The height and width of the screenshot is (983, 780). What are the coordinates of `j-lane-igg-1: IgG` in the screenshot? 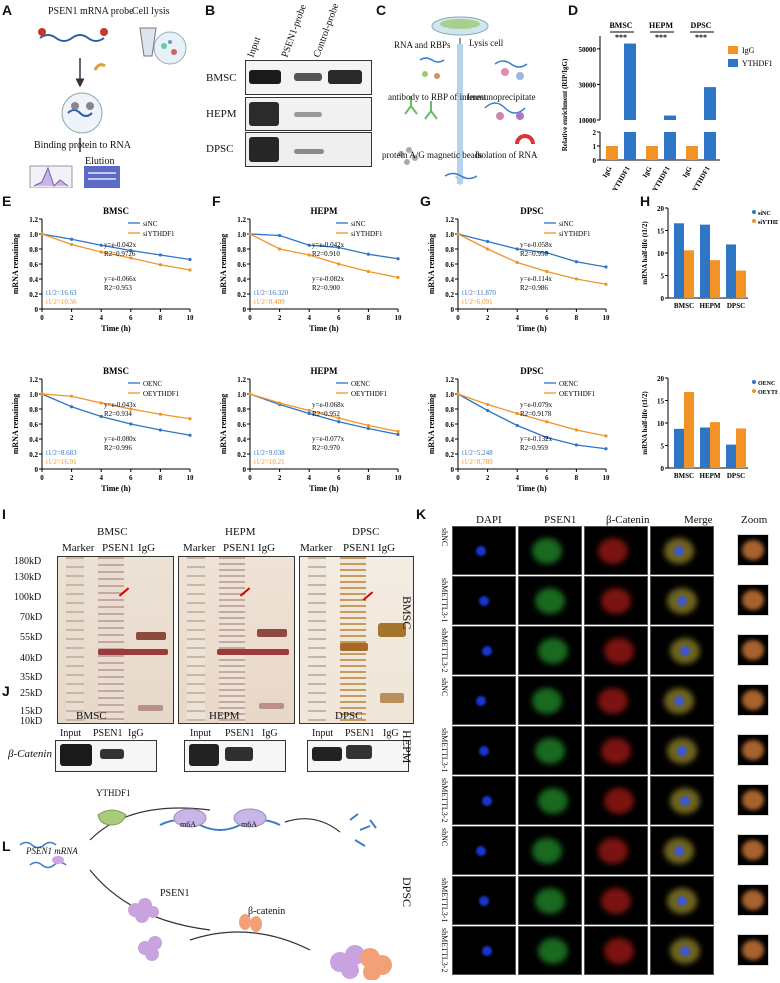 It's located at (136, 733).